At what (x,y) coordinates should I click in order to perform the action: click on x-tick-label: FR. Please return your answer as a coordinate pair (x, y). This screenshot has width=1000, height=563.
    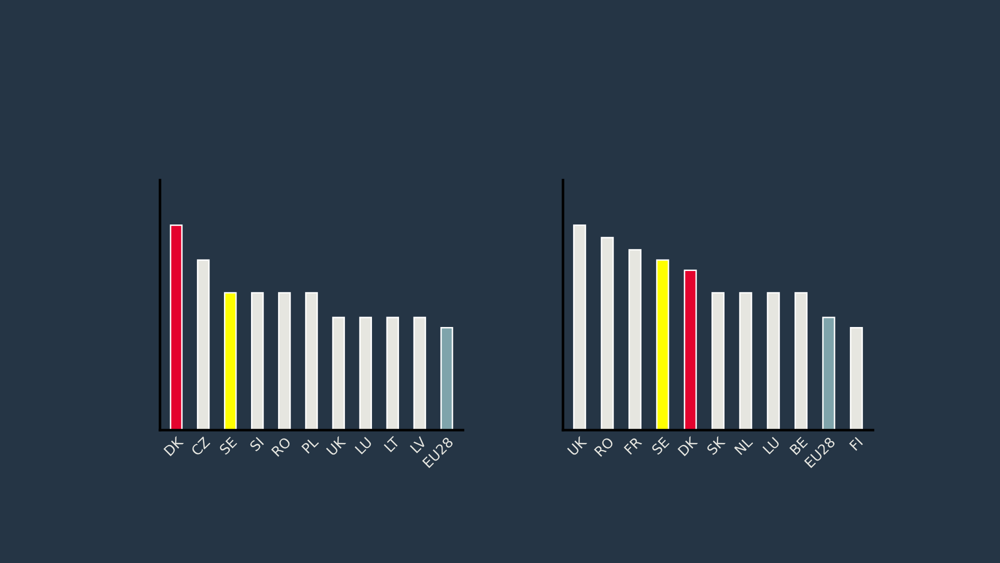
    Looking at the image, I should click on (633, 445).